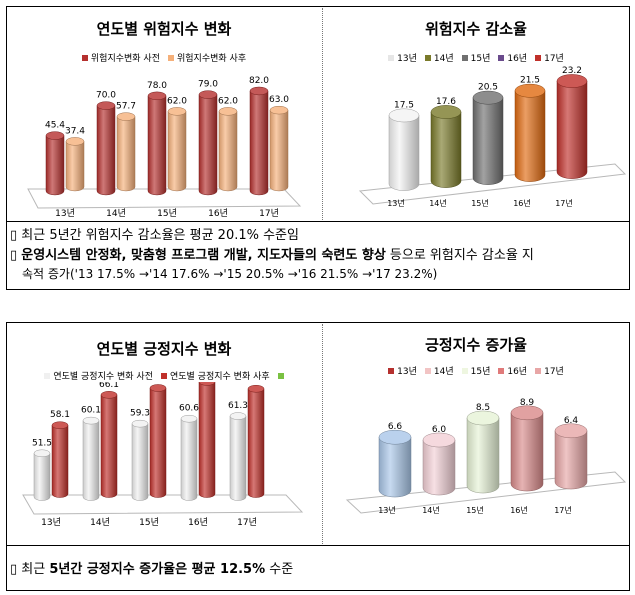 The image size is (635, 595). Describe the element at coordinates (256, 383) in the screenshot. I see `data-label: 67.7` at that location.